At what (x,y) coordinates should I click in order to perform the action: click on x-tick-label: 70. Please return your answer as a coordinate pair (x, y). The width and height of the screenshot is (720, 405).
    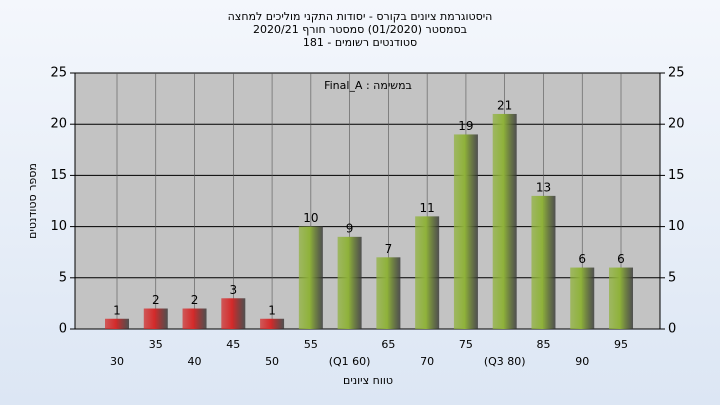
    Looking at the image, I should click on (427, 361).